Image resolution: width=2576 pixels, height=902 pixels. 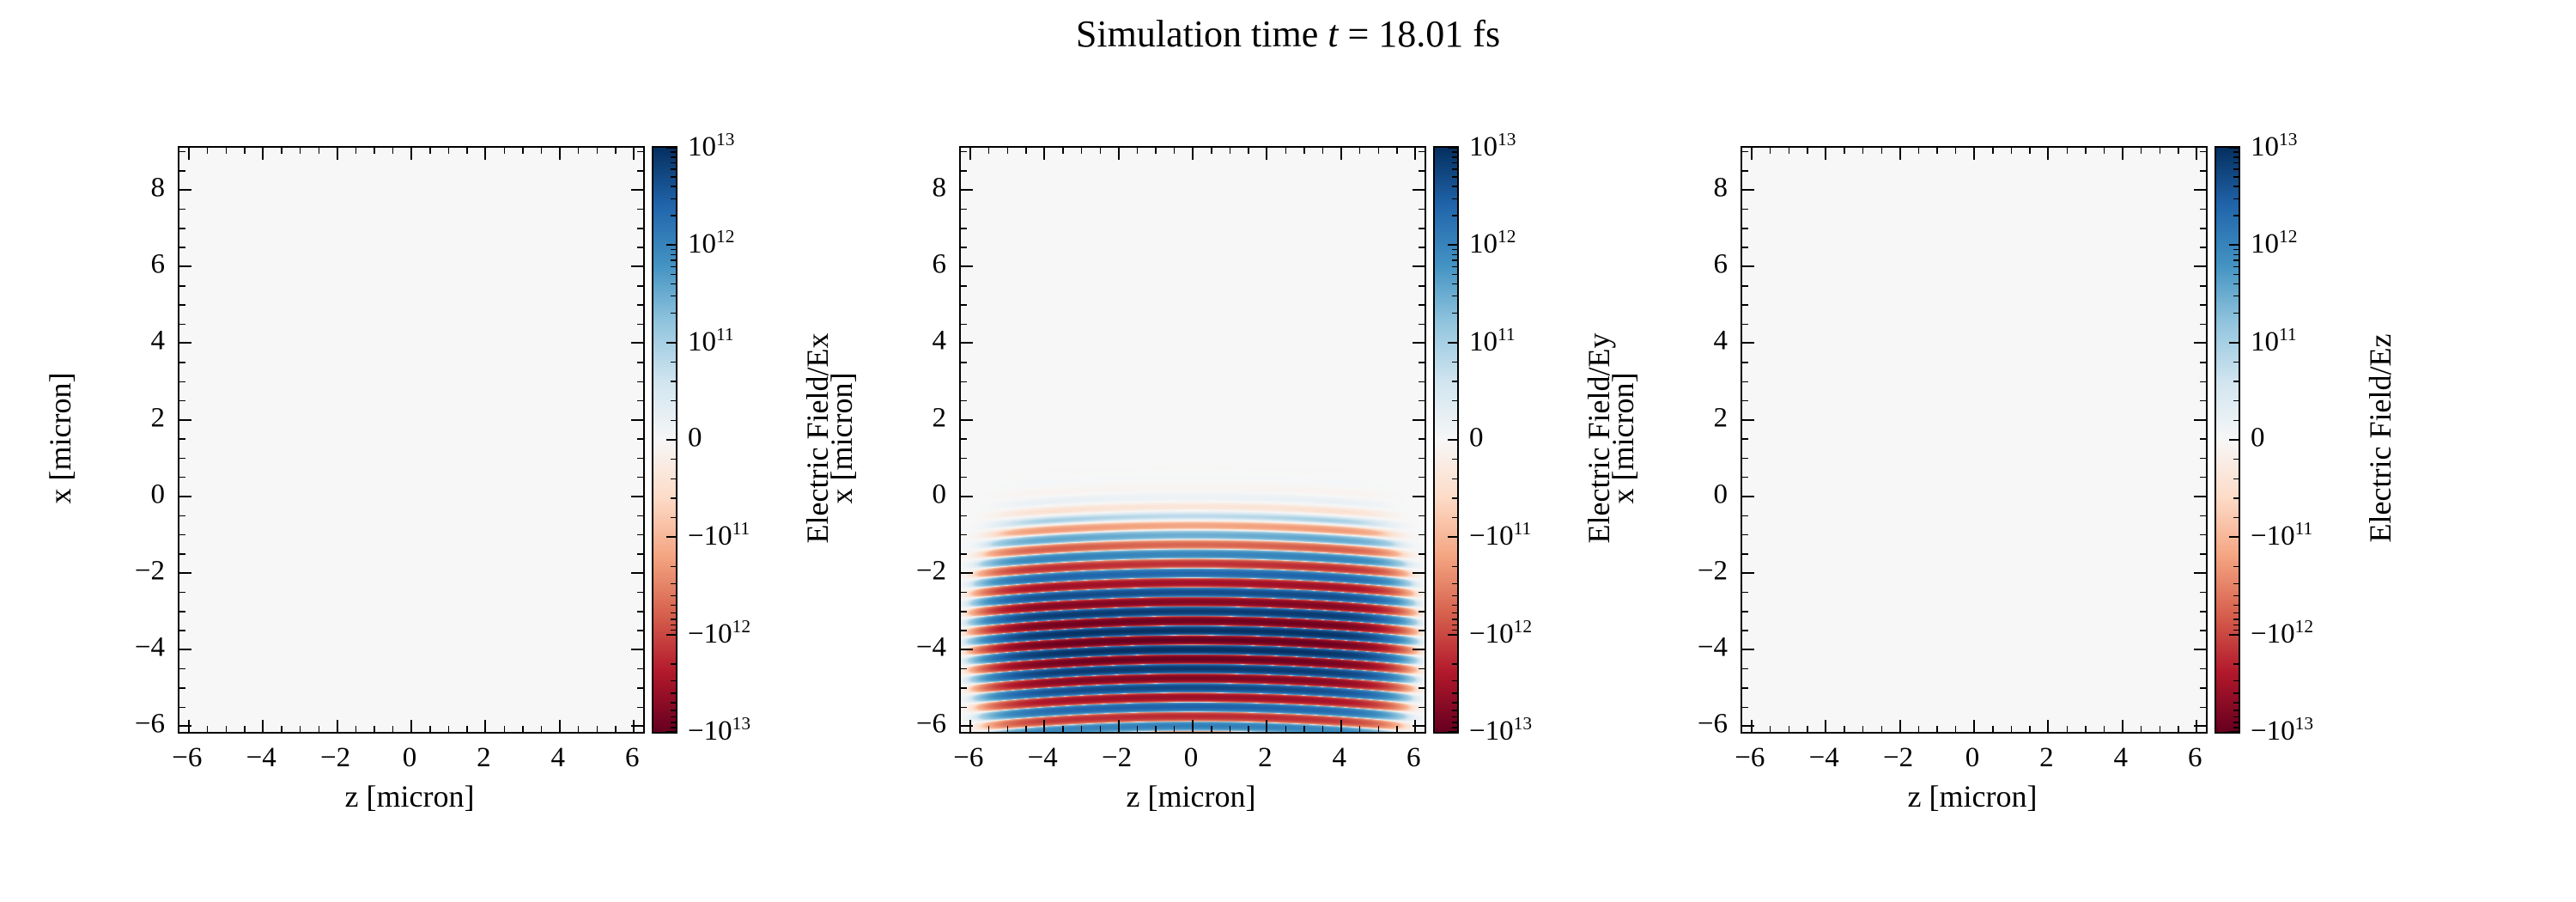 What do you see at coordinates (261, 757) in the screenshot?
I see `x-tick-label: −4` at bounding box center [261, 757].